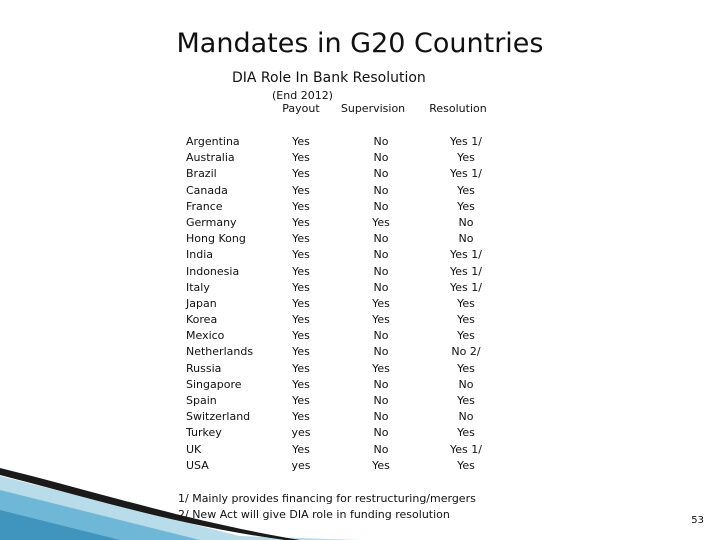  I want to click on resolution-cell: No 2/, so click(466, 352).